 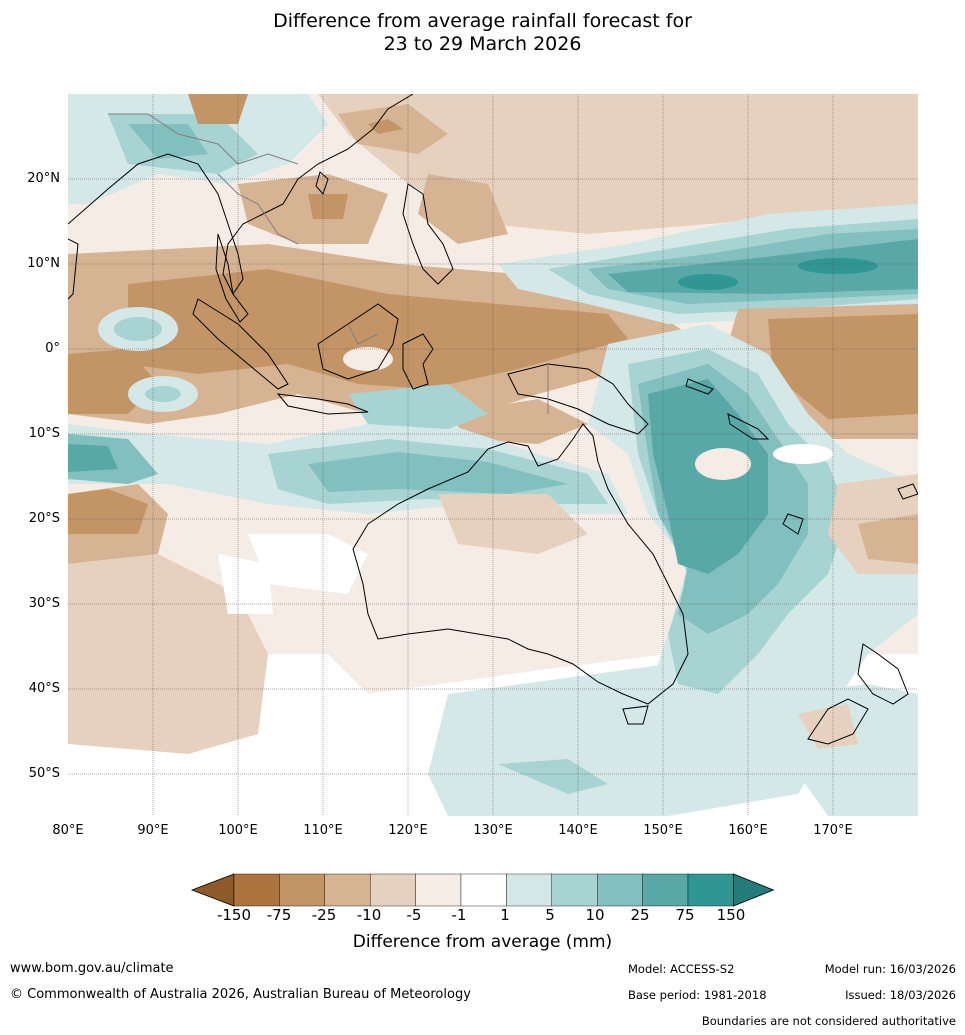 I want to click on lat-label-20s: 20°S, so click(x=44, y=518).